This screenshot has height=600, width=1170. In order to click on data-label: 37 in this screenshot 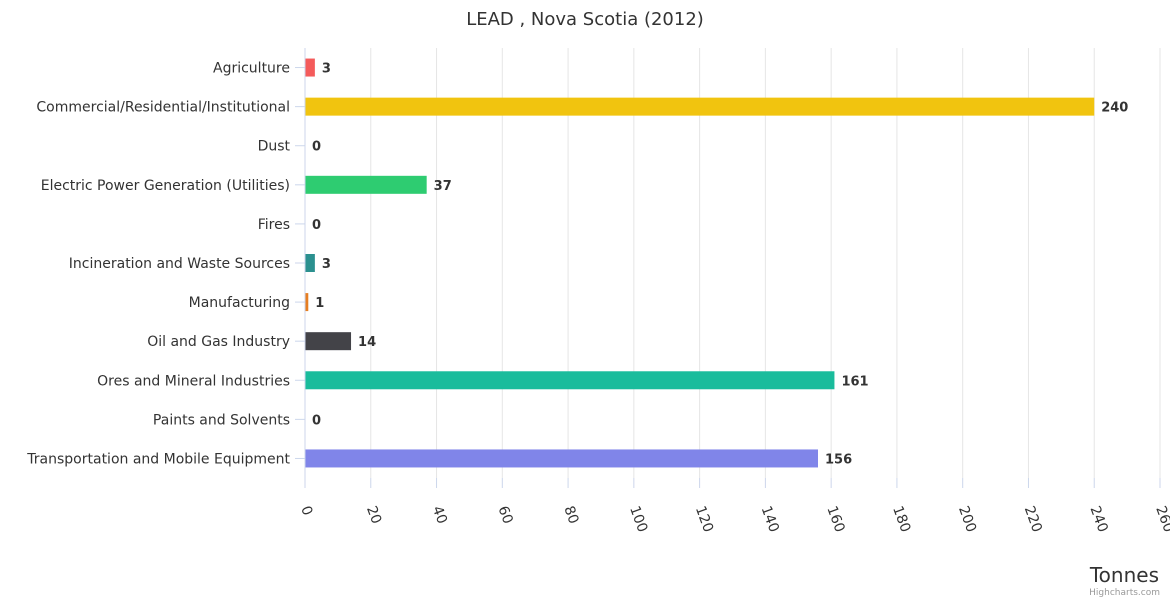, I will do `click(443, 186)`.